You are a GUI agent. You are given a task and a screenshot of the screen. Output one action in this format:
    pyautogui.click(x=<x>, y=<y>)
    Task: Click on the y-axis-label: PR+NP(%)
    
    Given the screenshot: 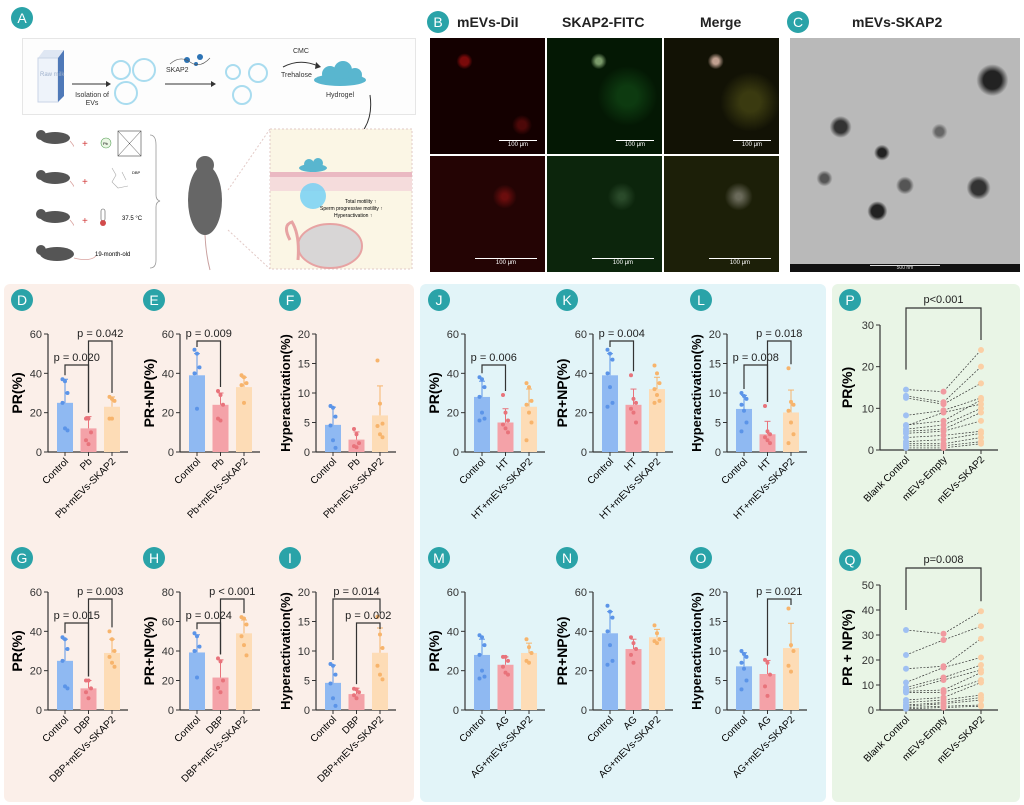 What is the action you would take?
    pyautogui.click(x=562, y=393)
    